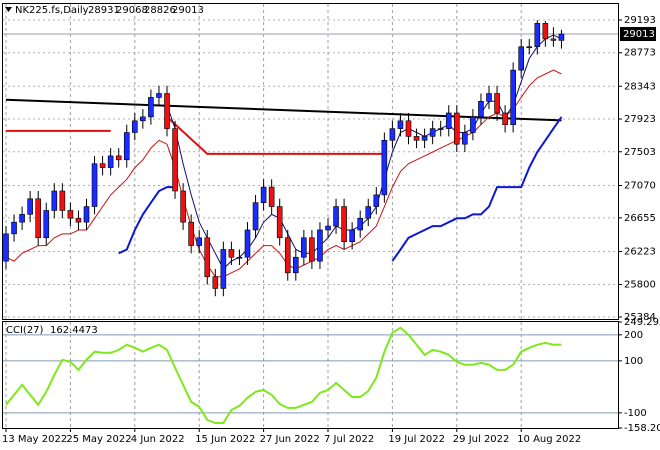  I want to click on x-tick-label: 13 May 2022, so click(34, 439).